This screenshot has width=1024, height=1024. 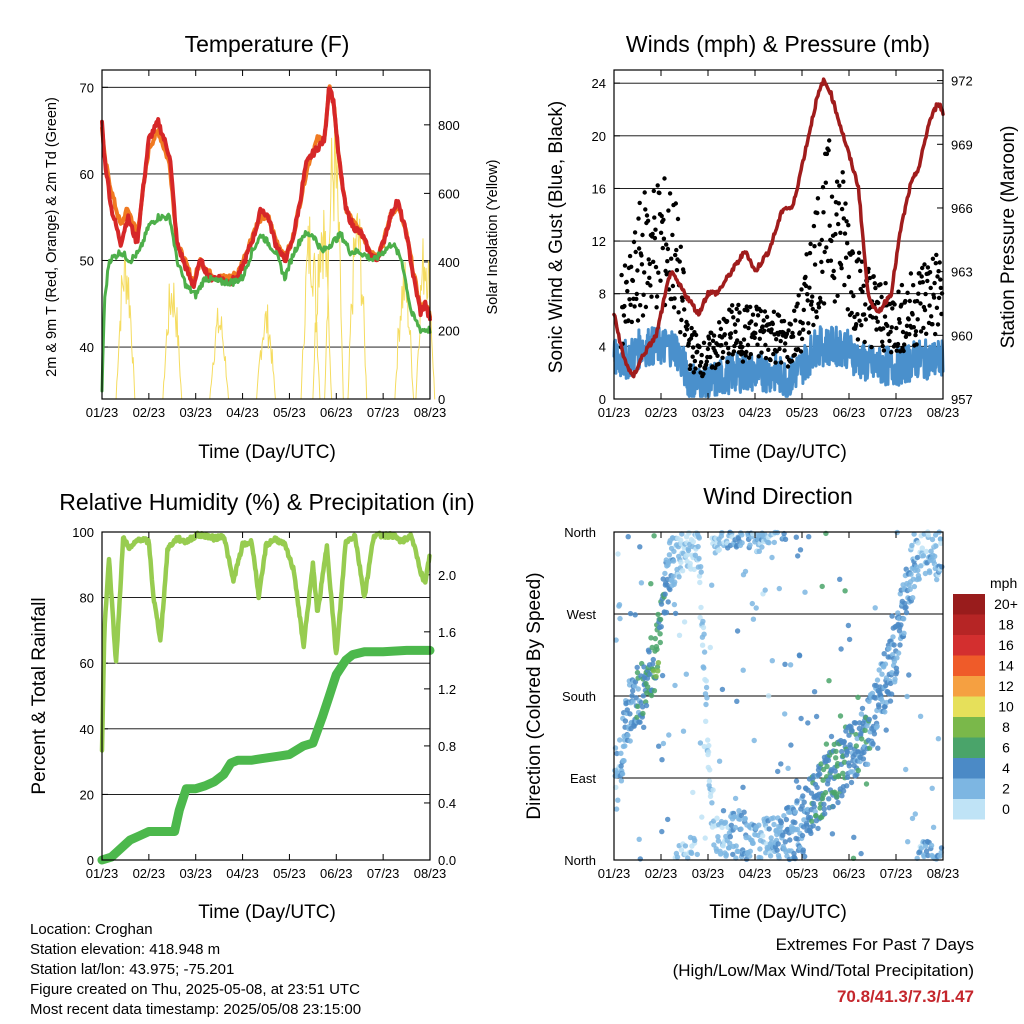 I want to click on x-tick-label: 05/23, so click(x=289, y=873).